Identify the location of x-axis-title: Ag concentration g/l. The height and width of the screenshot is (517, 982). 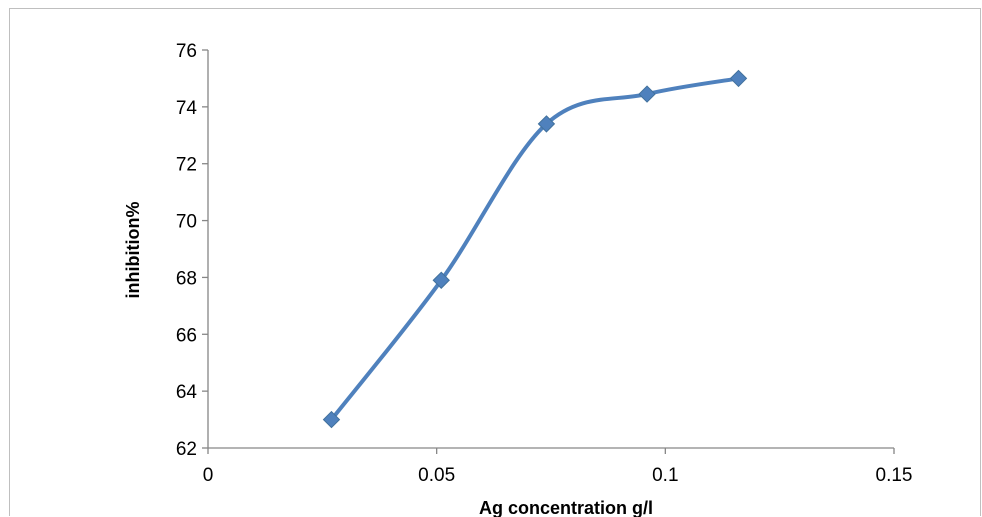
(566, 507).